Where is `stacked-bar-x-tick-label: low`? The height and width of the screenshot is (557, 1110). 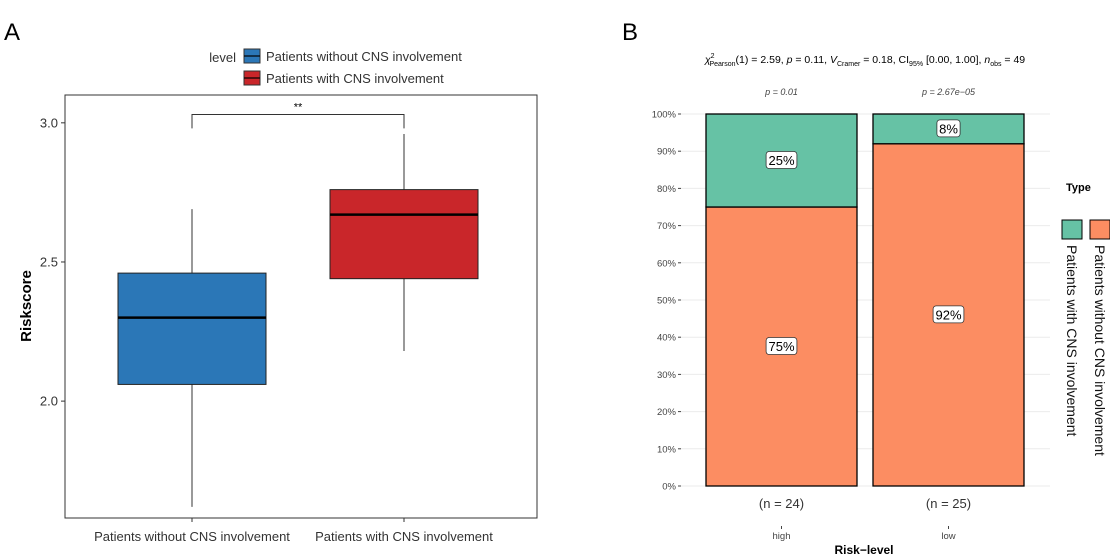
stacked-bar-x-tick-label: low is located at coordinates (948, 536).